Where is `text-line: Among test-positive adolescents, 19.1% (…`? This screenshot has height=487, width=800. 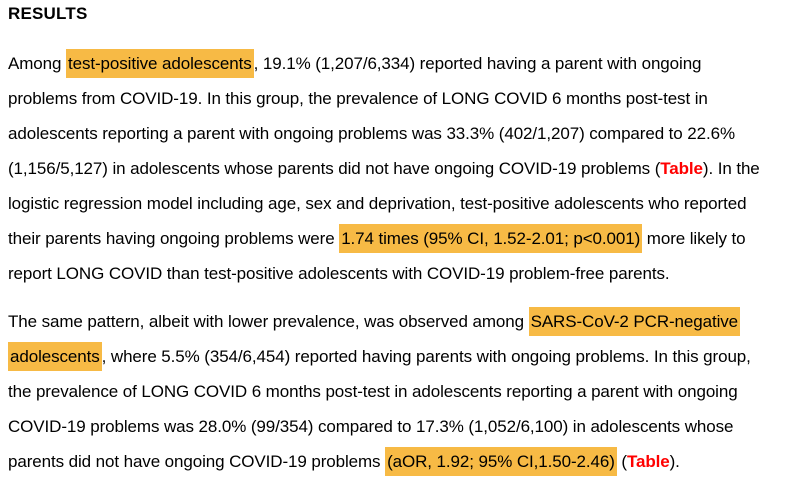 text-line: Among test-positive adolescents, 19.1% (… is located at coordinates (400, 63).